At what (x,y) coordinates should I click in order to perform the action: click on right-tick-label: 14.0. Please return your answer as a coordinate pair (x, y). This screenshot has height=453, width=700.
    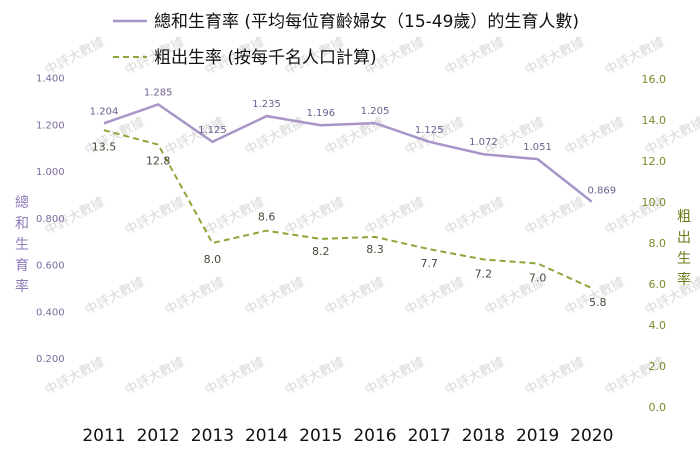
    Looking at the image, I should click on (654, 120).